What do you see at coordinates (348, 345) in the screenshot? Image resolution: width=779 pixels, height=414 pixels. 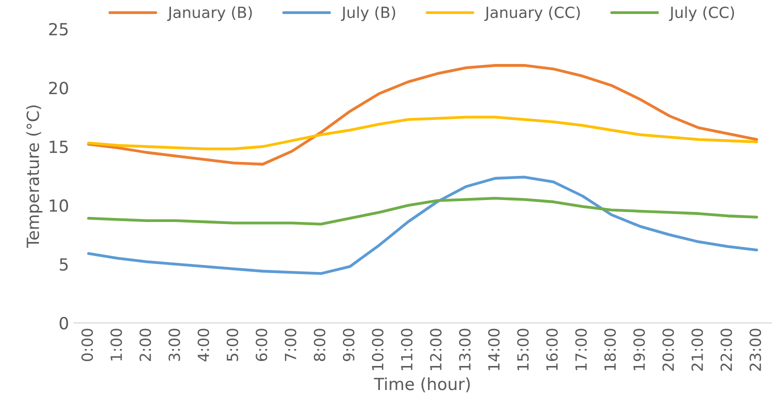 I see `x-tick-label: 9:00` at bounding box center [348, 345].